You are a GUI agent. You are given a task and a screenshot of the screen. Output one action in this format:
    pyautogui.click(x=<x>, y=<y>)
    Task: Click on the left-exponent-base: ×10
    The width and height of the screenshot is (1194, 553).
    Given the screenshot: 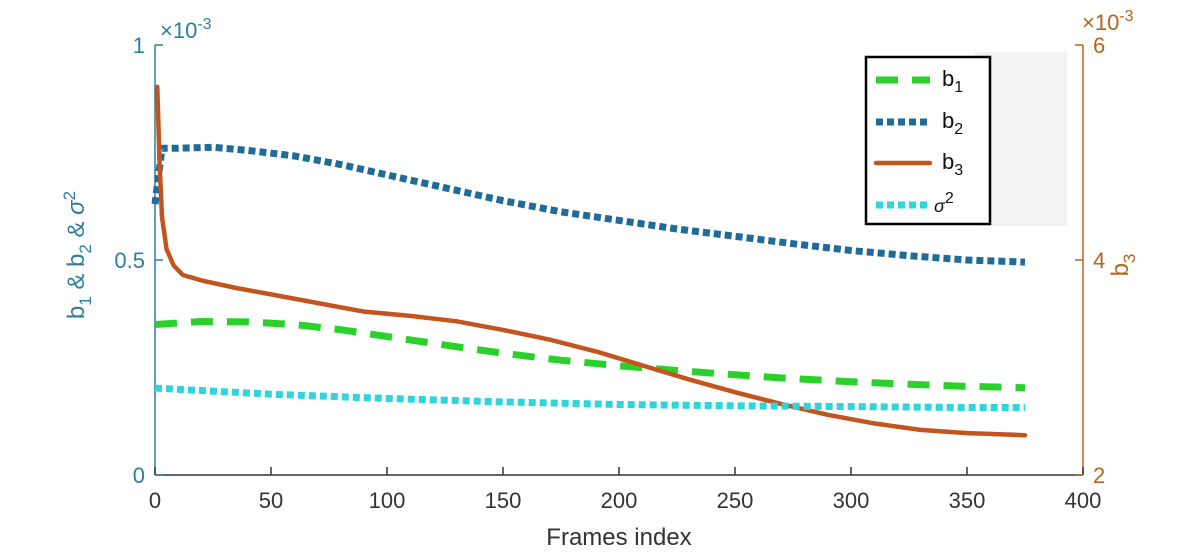 What is the action you would take?
    pyautogui.click(x=178, y=30)
    